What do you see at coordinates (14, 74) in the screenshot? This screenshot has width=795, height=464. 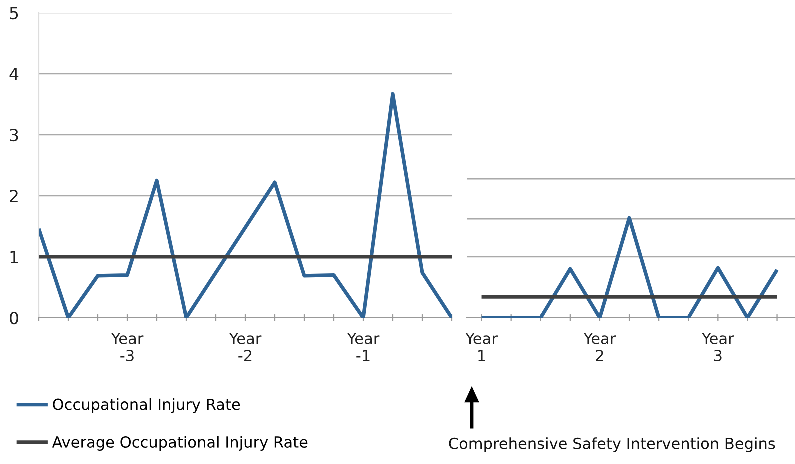 I see `y-tick-label: 4` at bounding box center [14, 74].